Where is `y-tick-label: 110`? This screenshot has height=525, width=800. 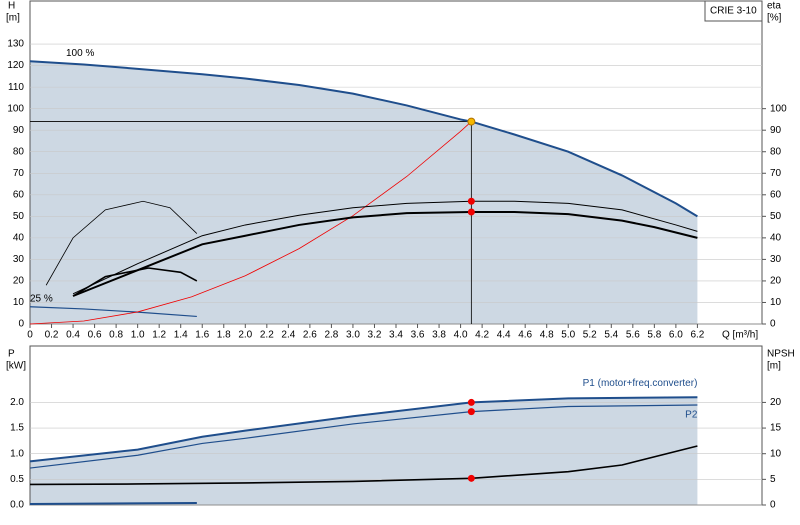 y-tick-label: 110 is located at coordinates (16, 87).